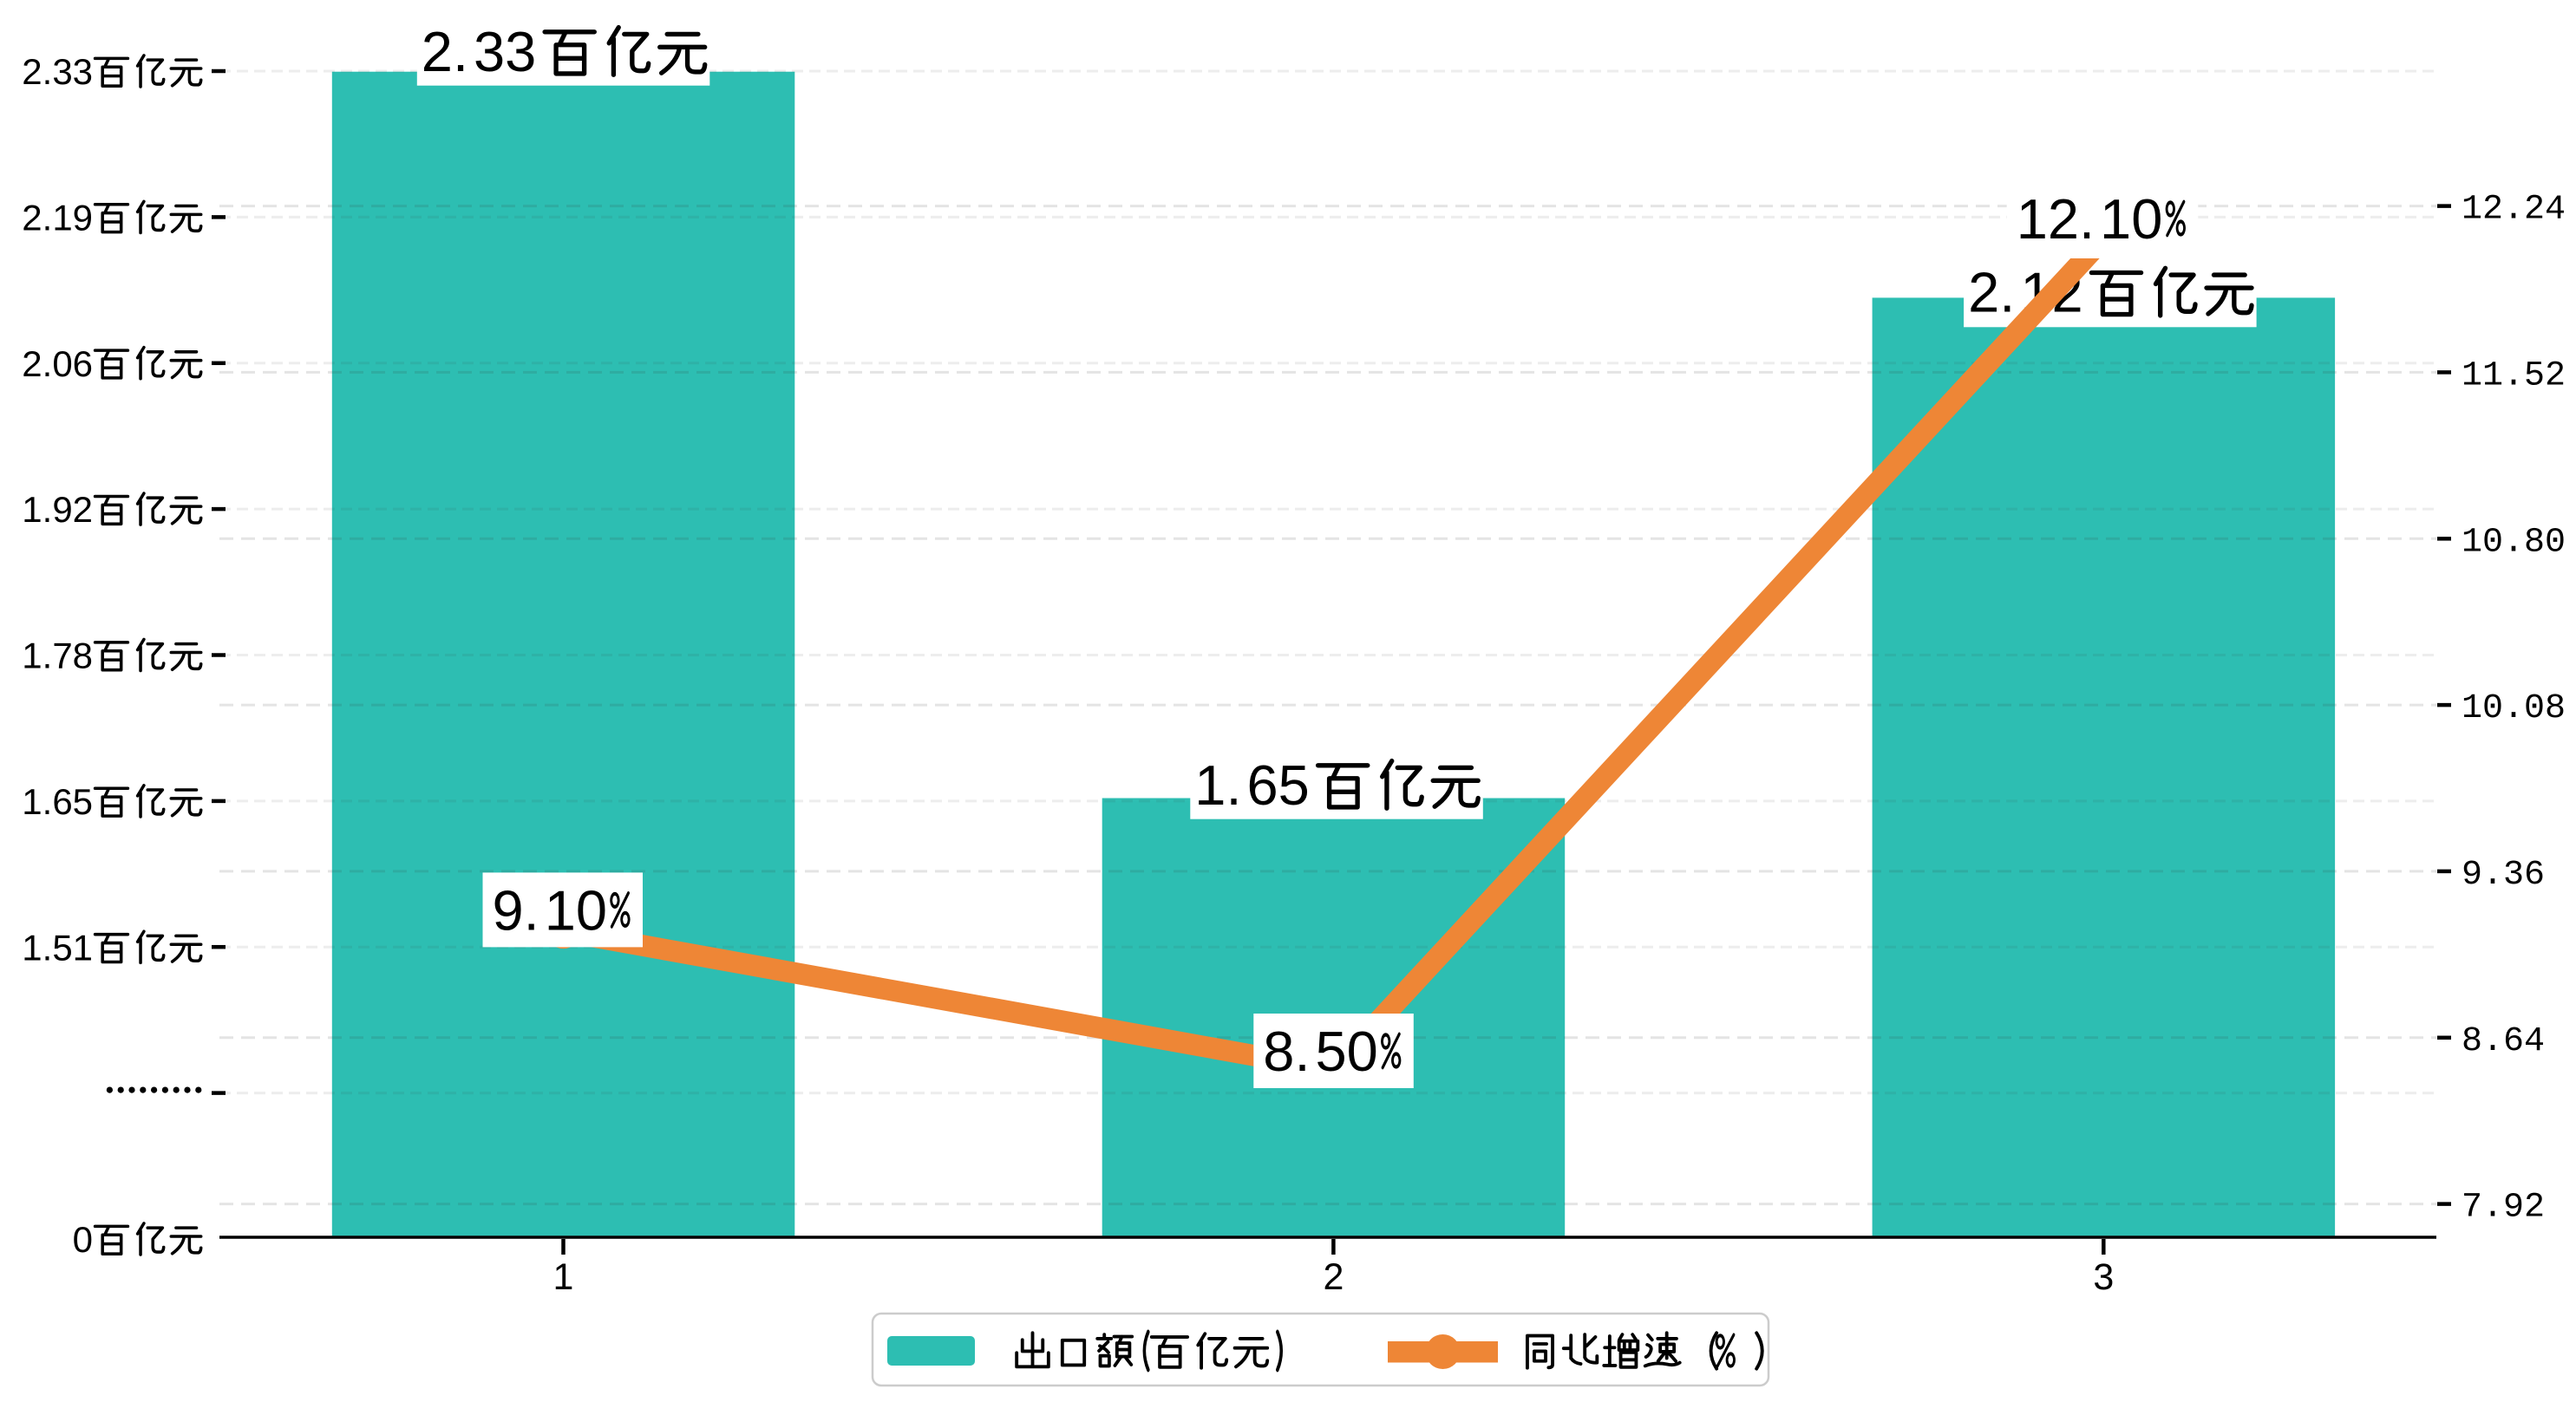 This screenshot has height=1415, width=2576. Describe the element at coordinates (57, 656) in the screenshot. I see `svg-text: 1.78` at that location.